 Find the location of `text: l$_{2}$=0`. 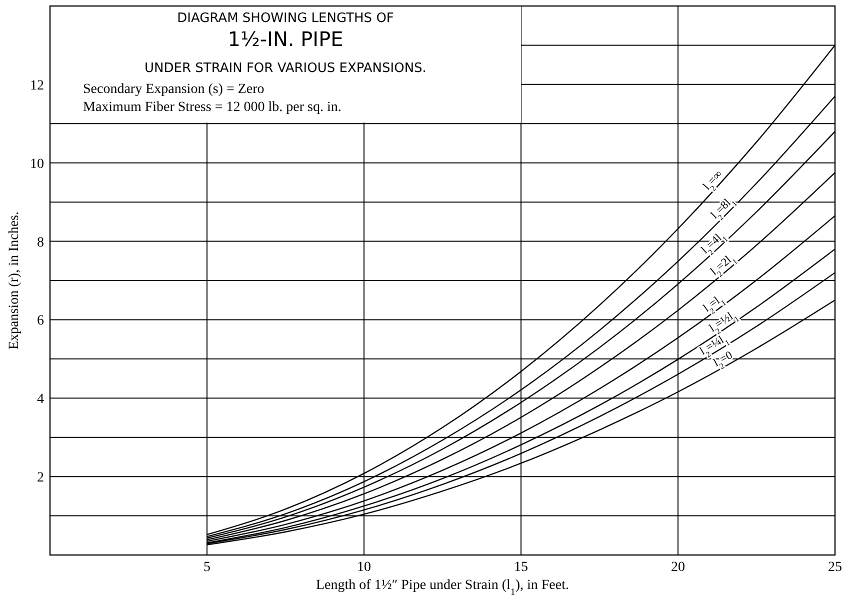

text: l$_{2}$=0 is located at coordinates (723, 360).